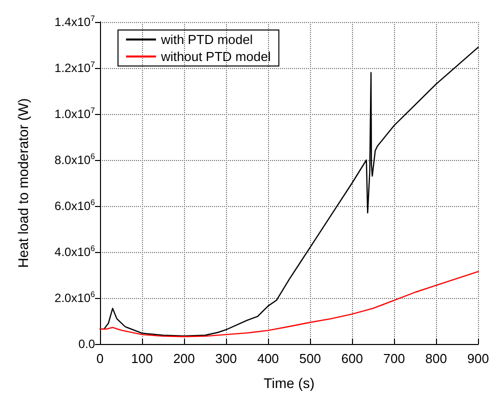 The image size is (500, 410). I want to click on x-axis-title: Time (s), so click(289, 383).